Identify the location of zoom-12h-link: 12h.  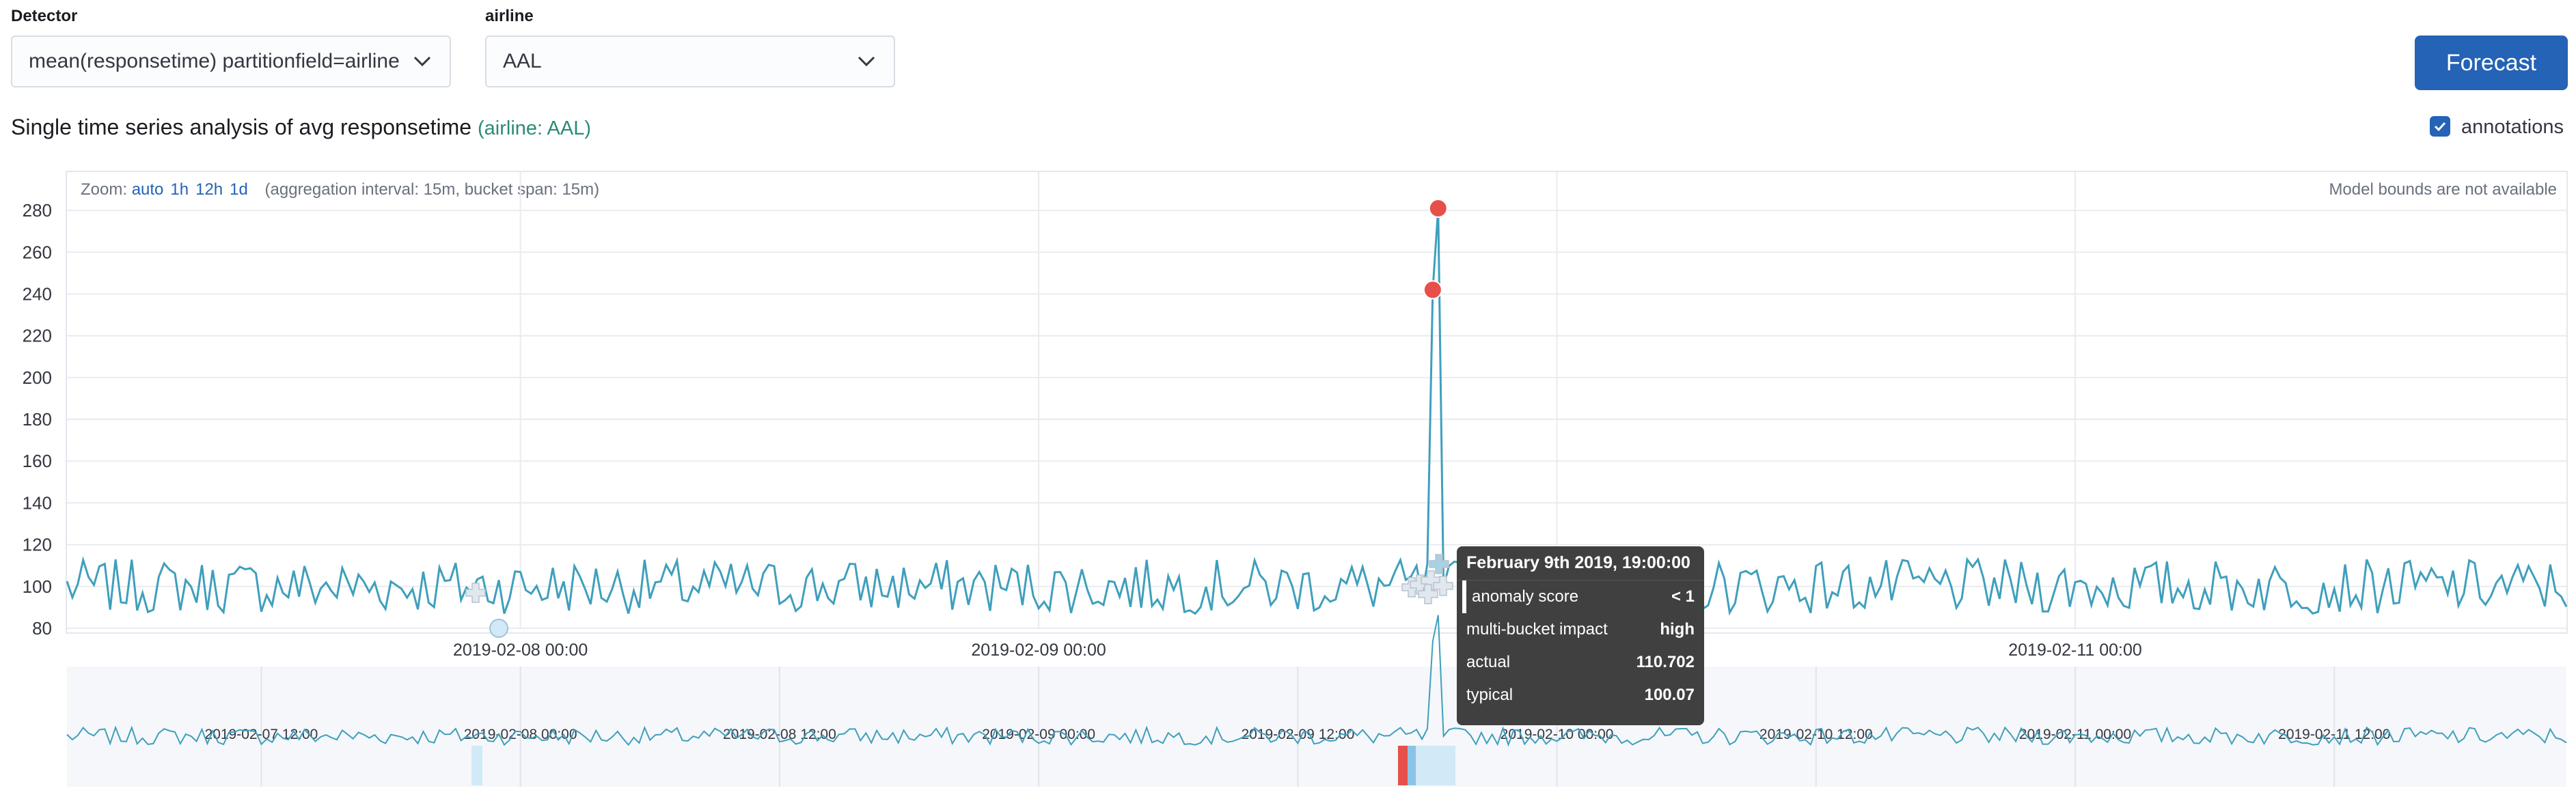
(209, 189).